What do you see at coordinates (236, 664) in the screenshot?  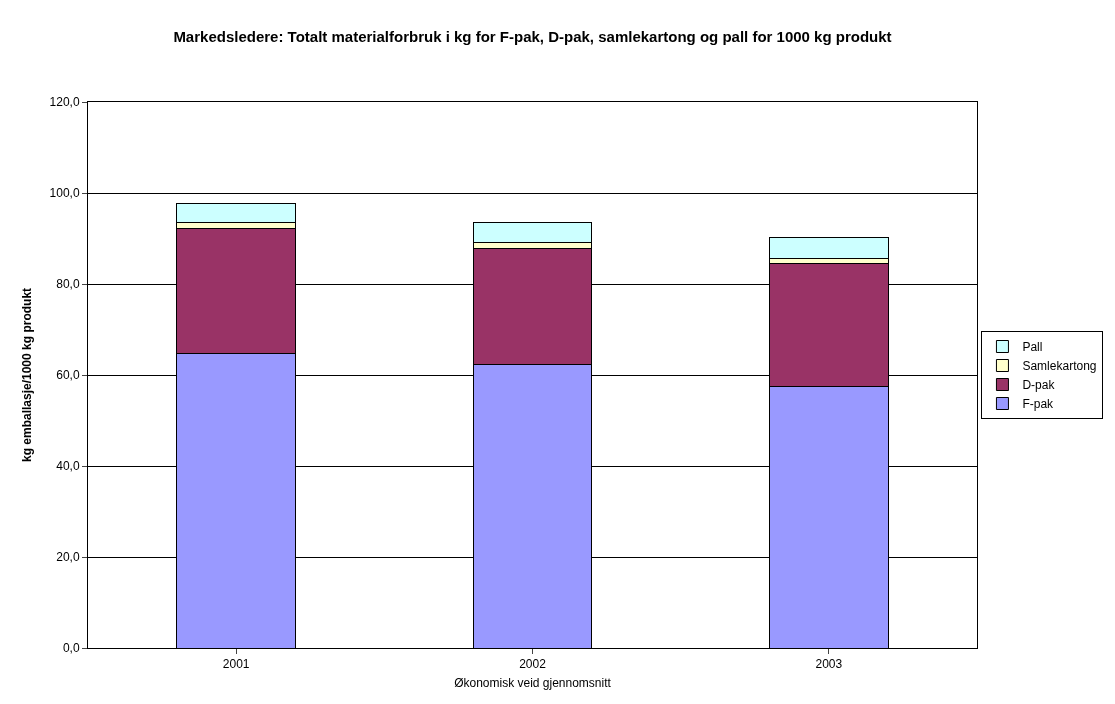 I see `x-tick-label: 2001` at bounding box center [236, 664].